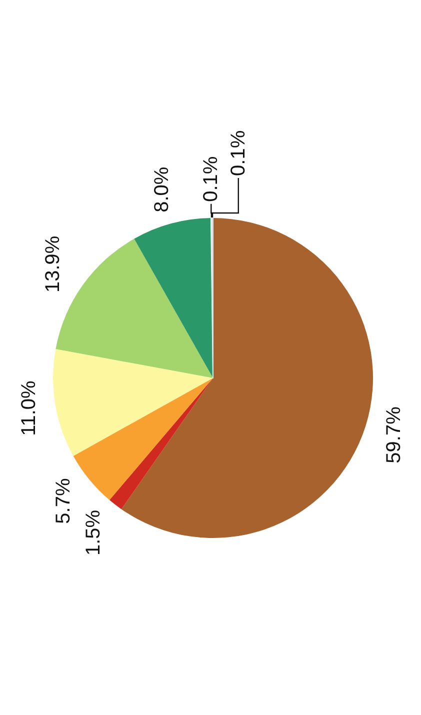  Describe the element at coordinates (53, 264) in the screenshot. I see `data-label: 13.9%` at that location.